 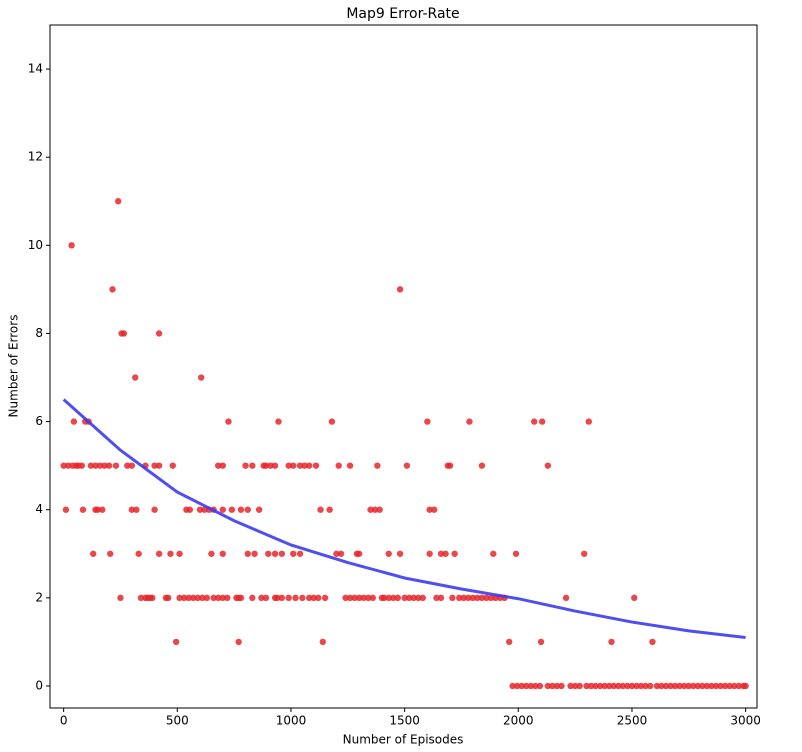 I want to click on x-tick-label: 3000, so click(x=745, y=721).